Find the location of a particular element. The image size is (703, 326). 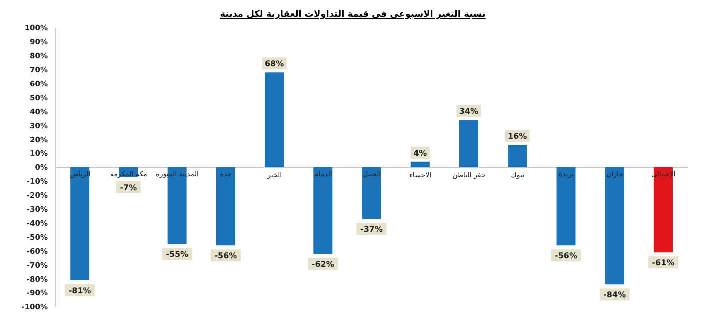

data-label: -84% is located at coordinates (615, 295).